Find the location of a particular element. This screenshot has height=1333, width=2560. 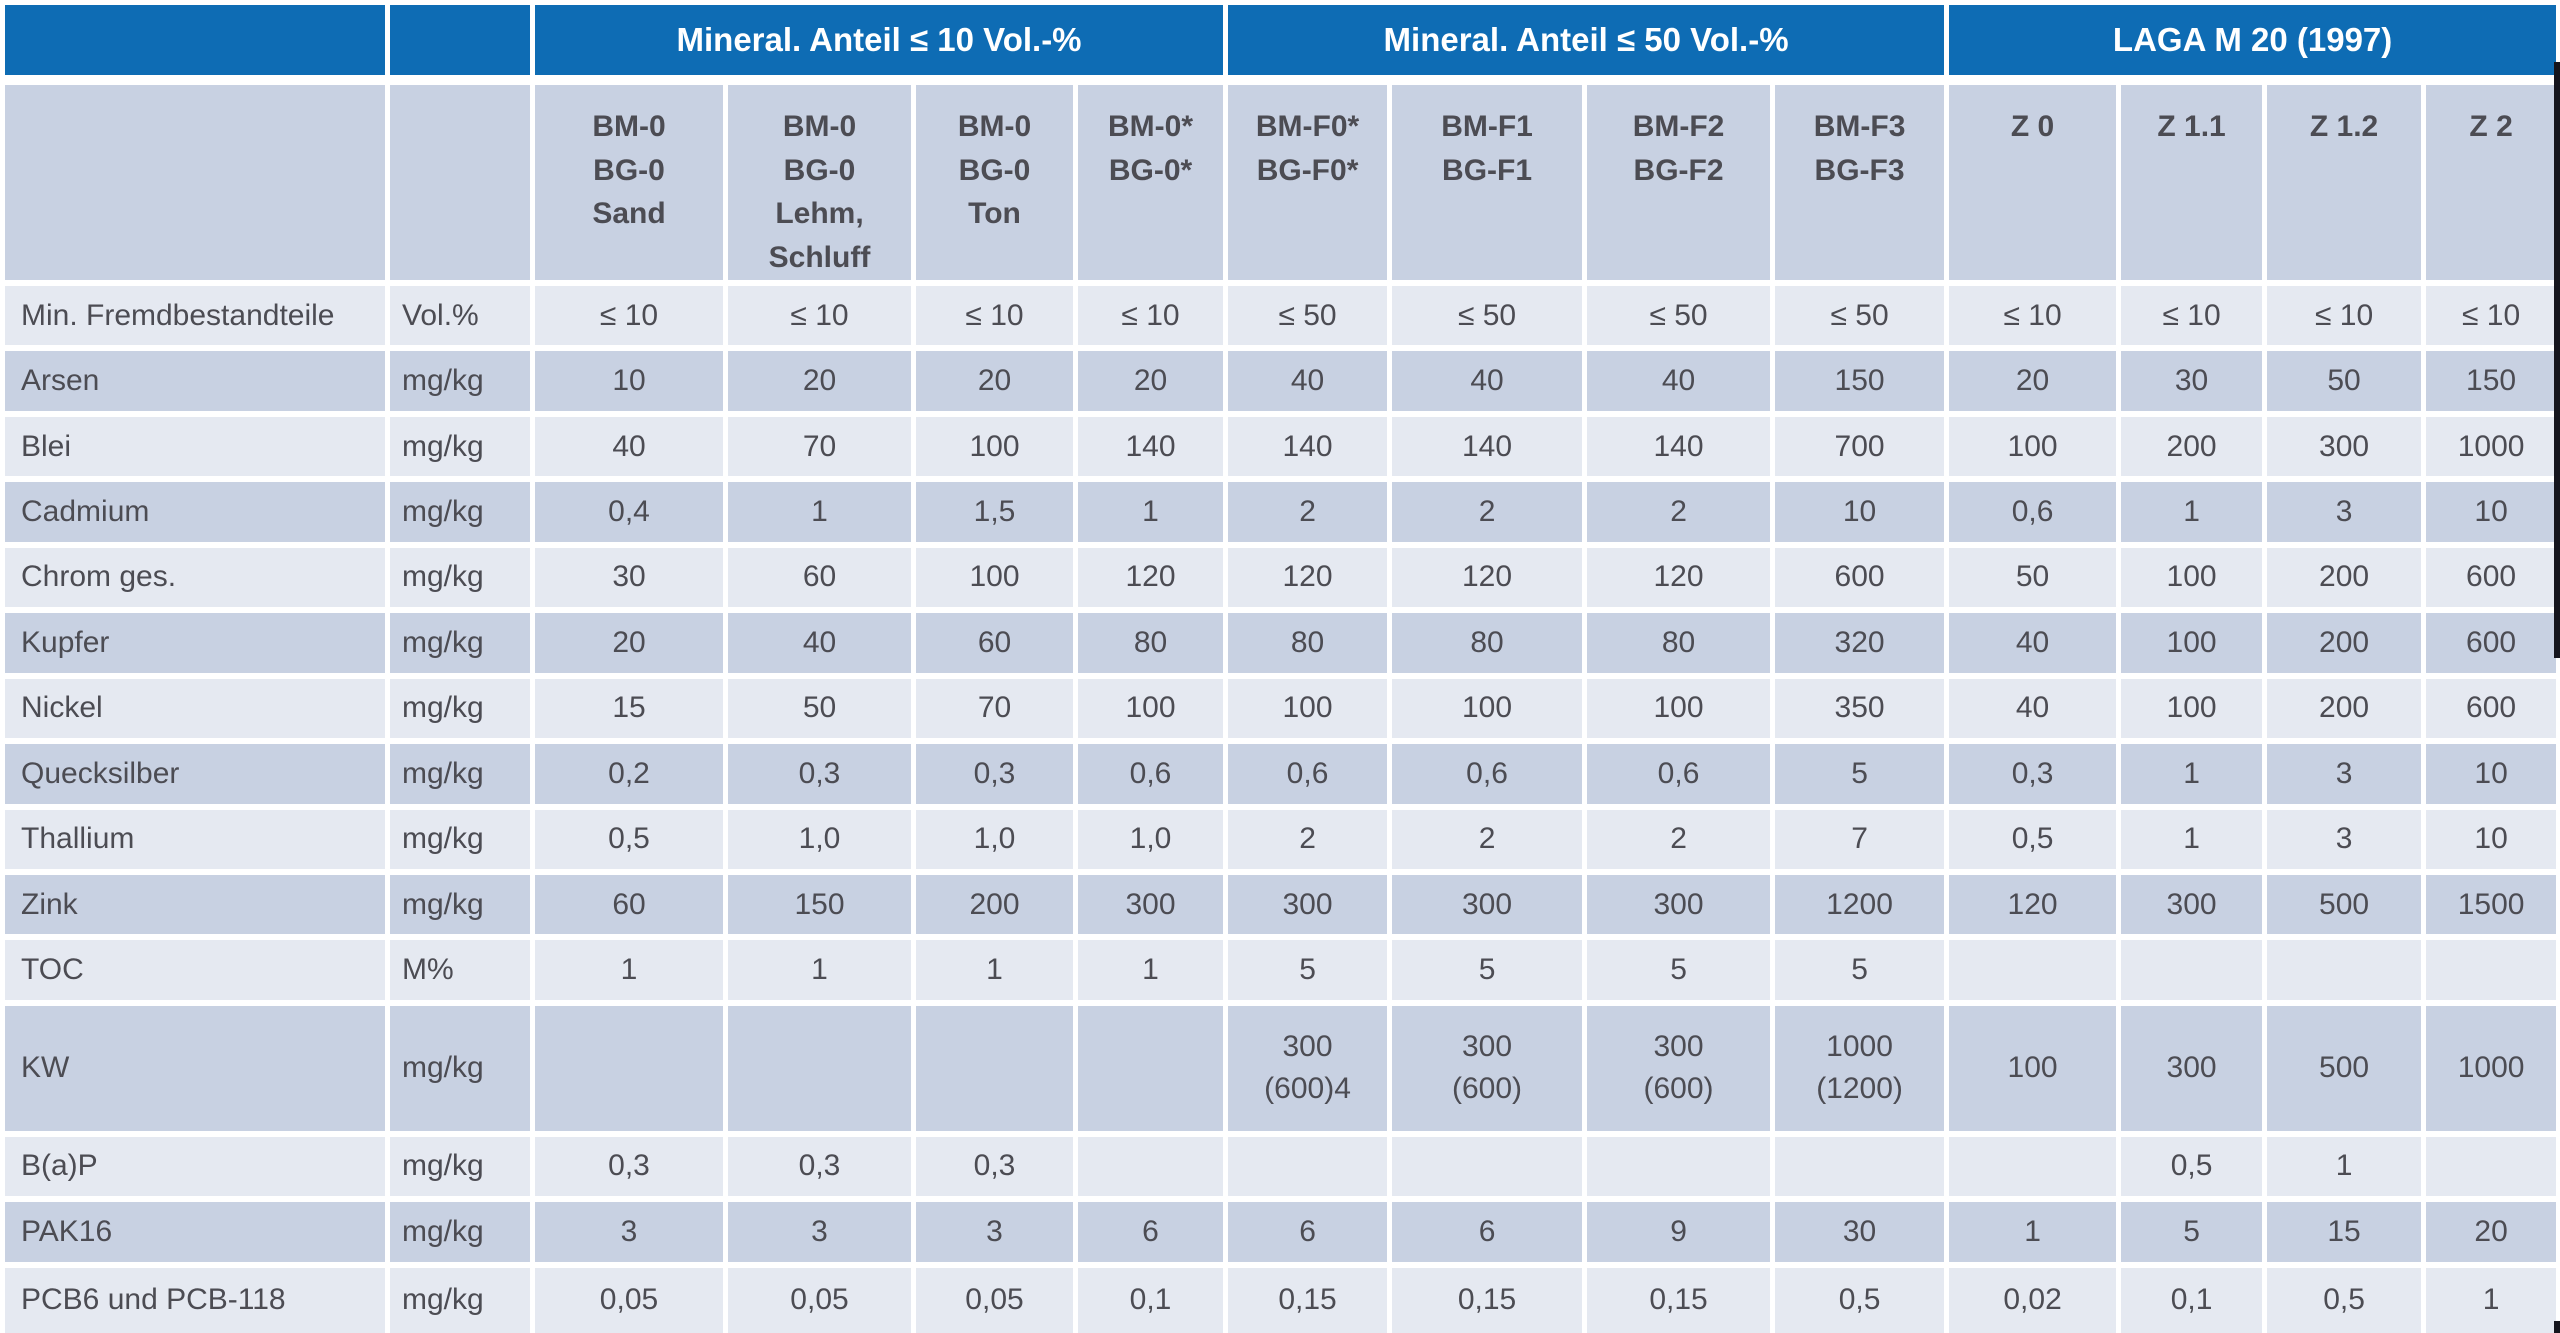

value-cell: 0,02 is located at coordinates (2035, 1300).